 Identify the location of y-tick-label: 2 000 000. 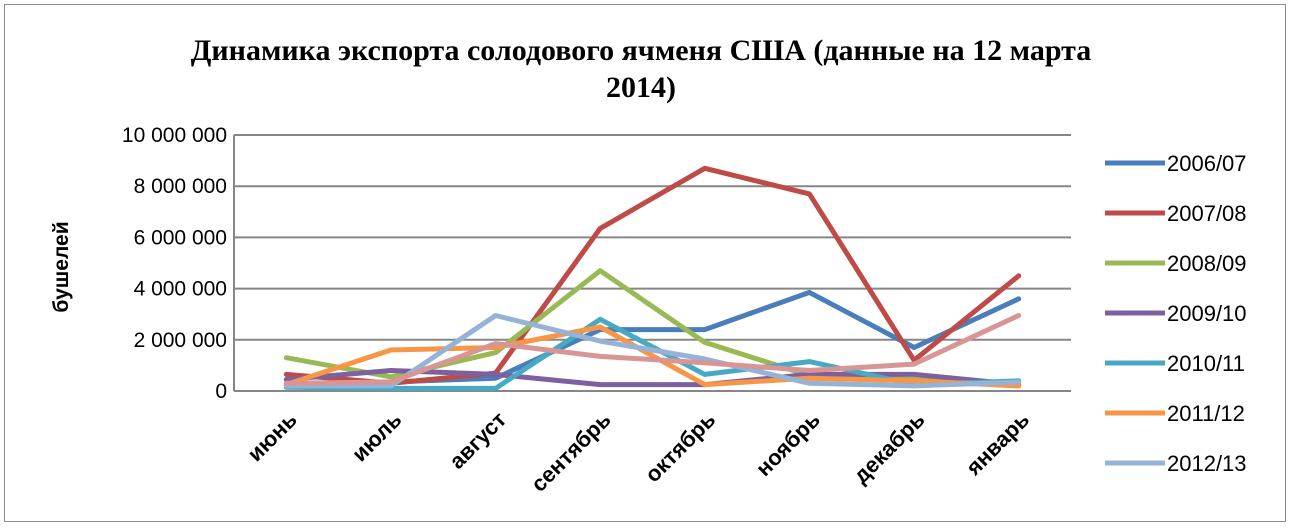
(180, 340).